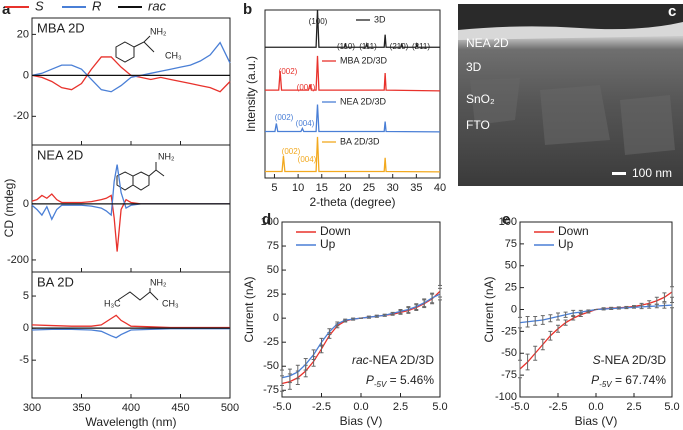  Describe the element at coordinates (487, 43) in the screenshot. I see `sem-label: NEA 2D` at that location.